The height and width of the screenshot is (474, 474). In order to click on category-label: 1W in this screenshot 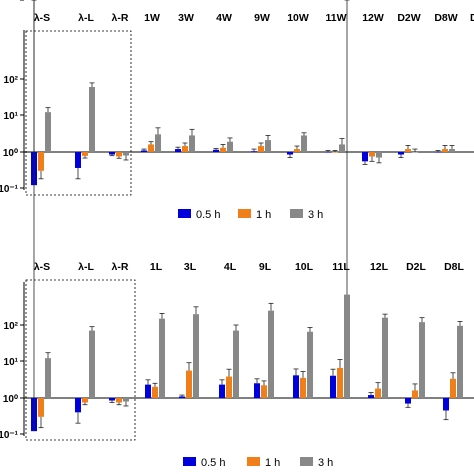, I will do `click(152, 18)`.